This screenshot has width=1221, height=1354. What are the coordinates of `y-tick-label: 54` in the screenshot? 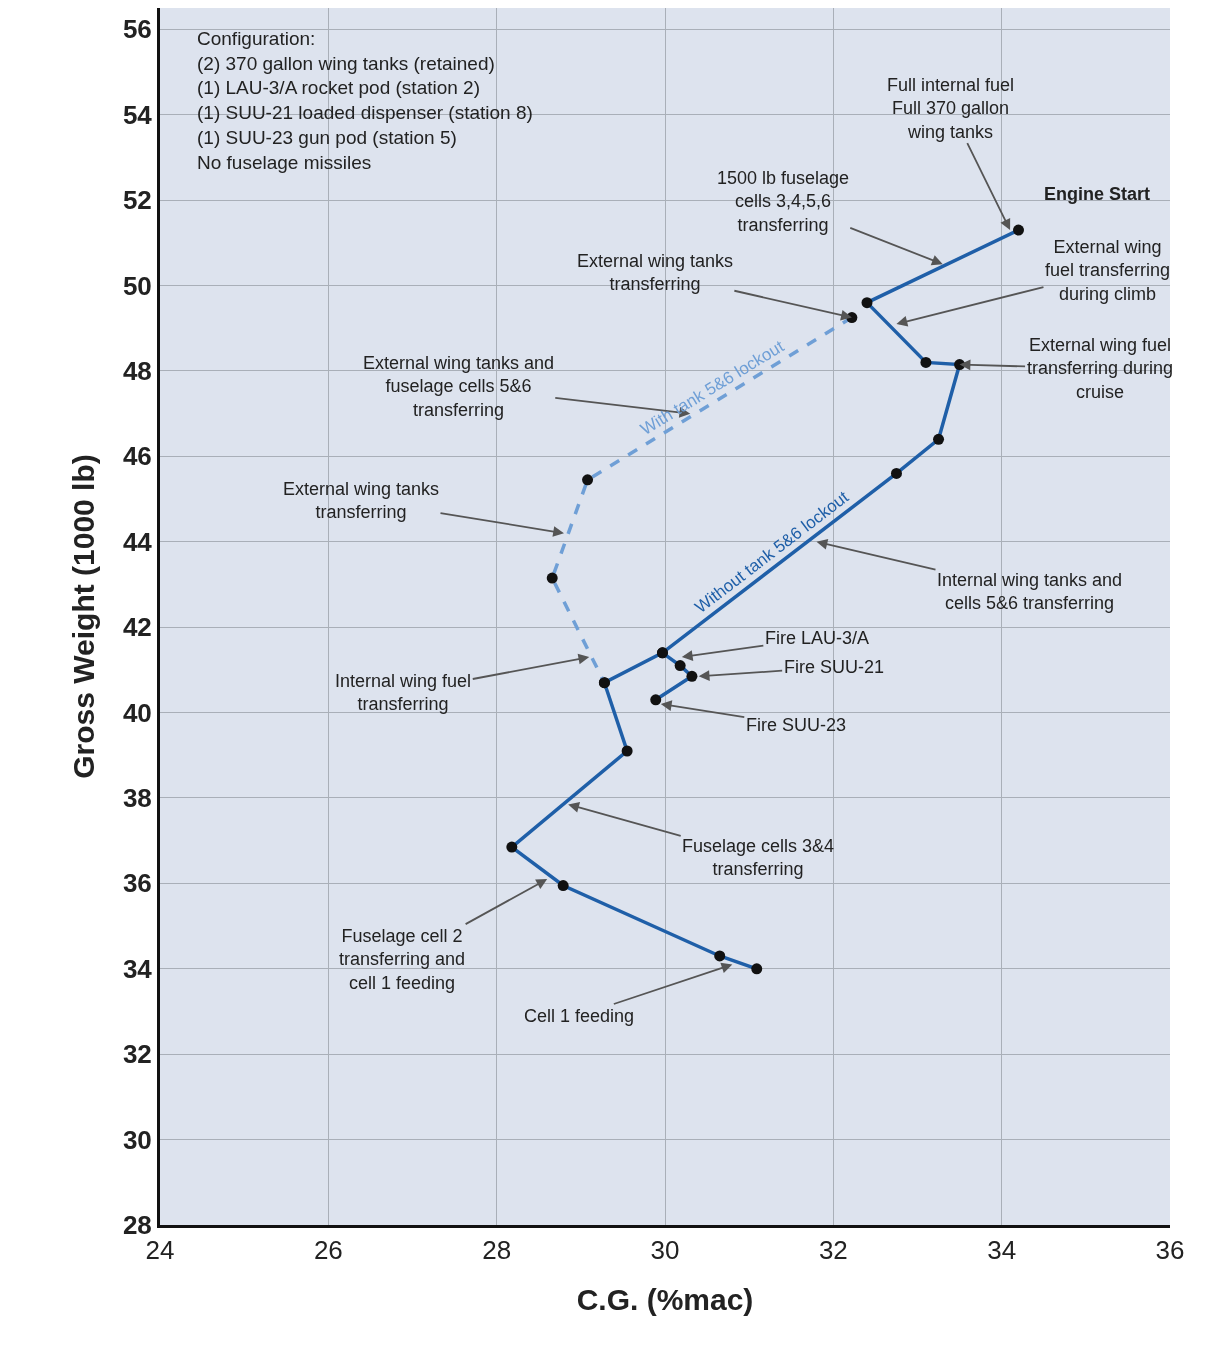 It's located at (137, 114).